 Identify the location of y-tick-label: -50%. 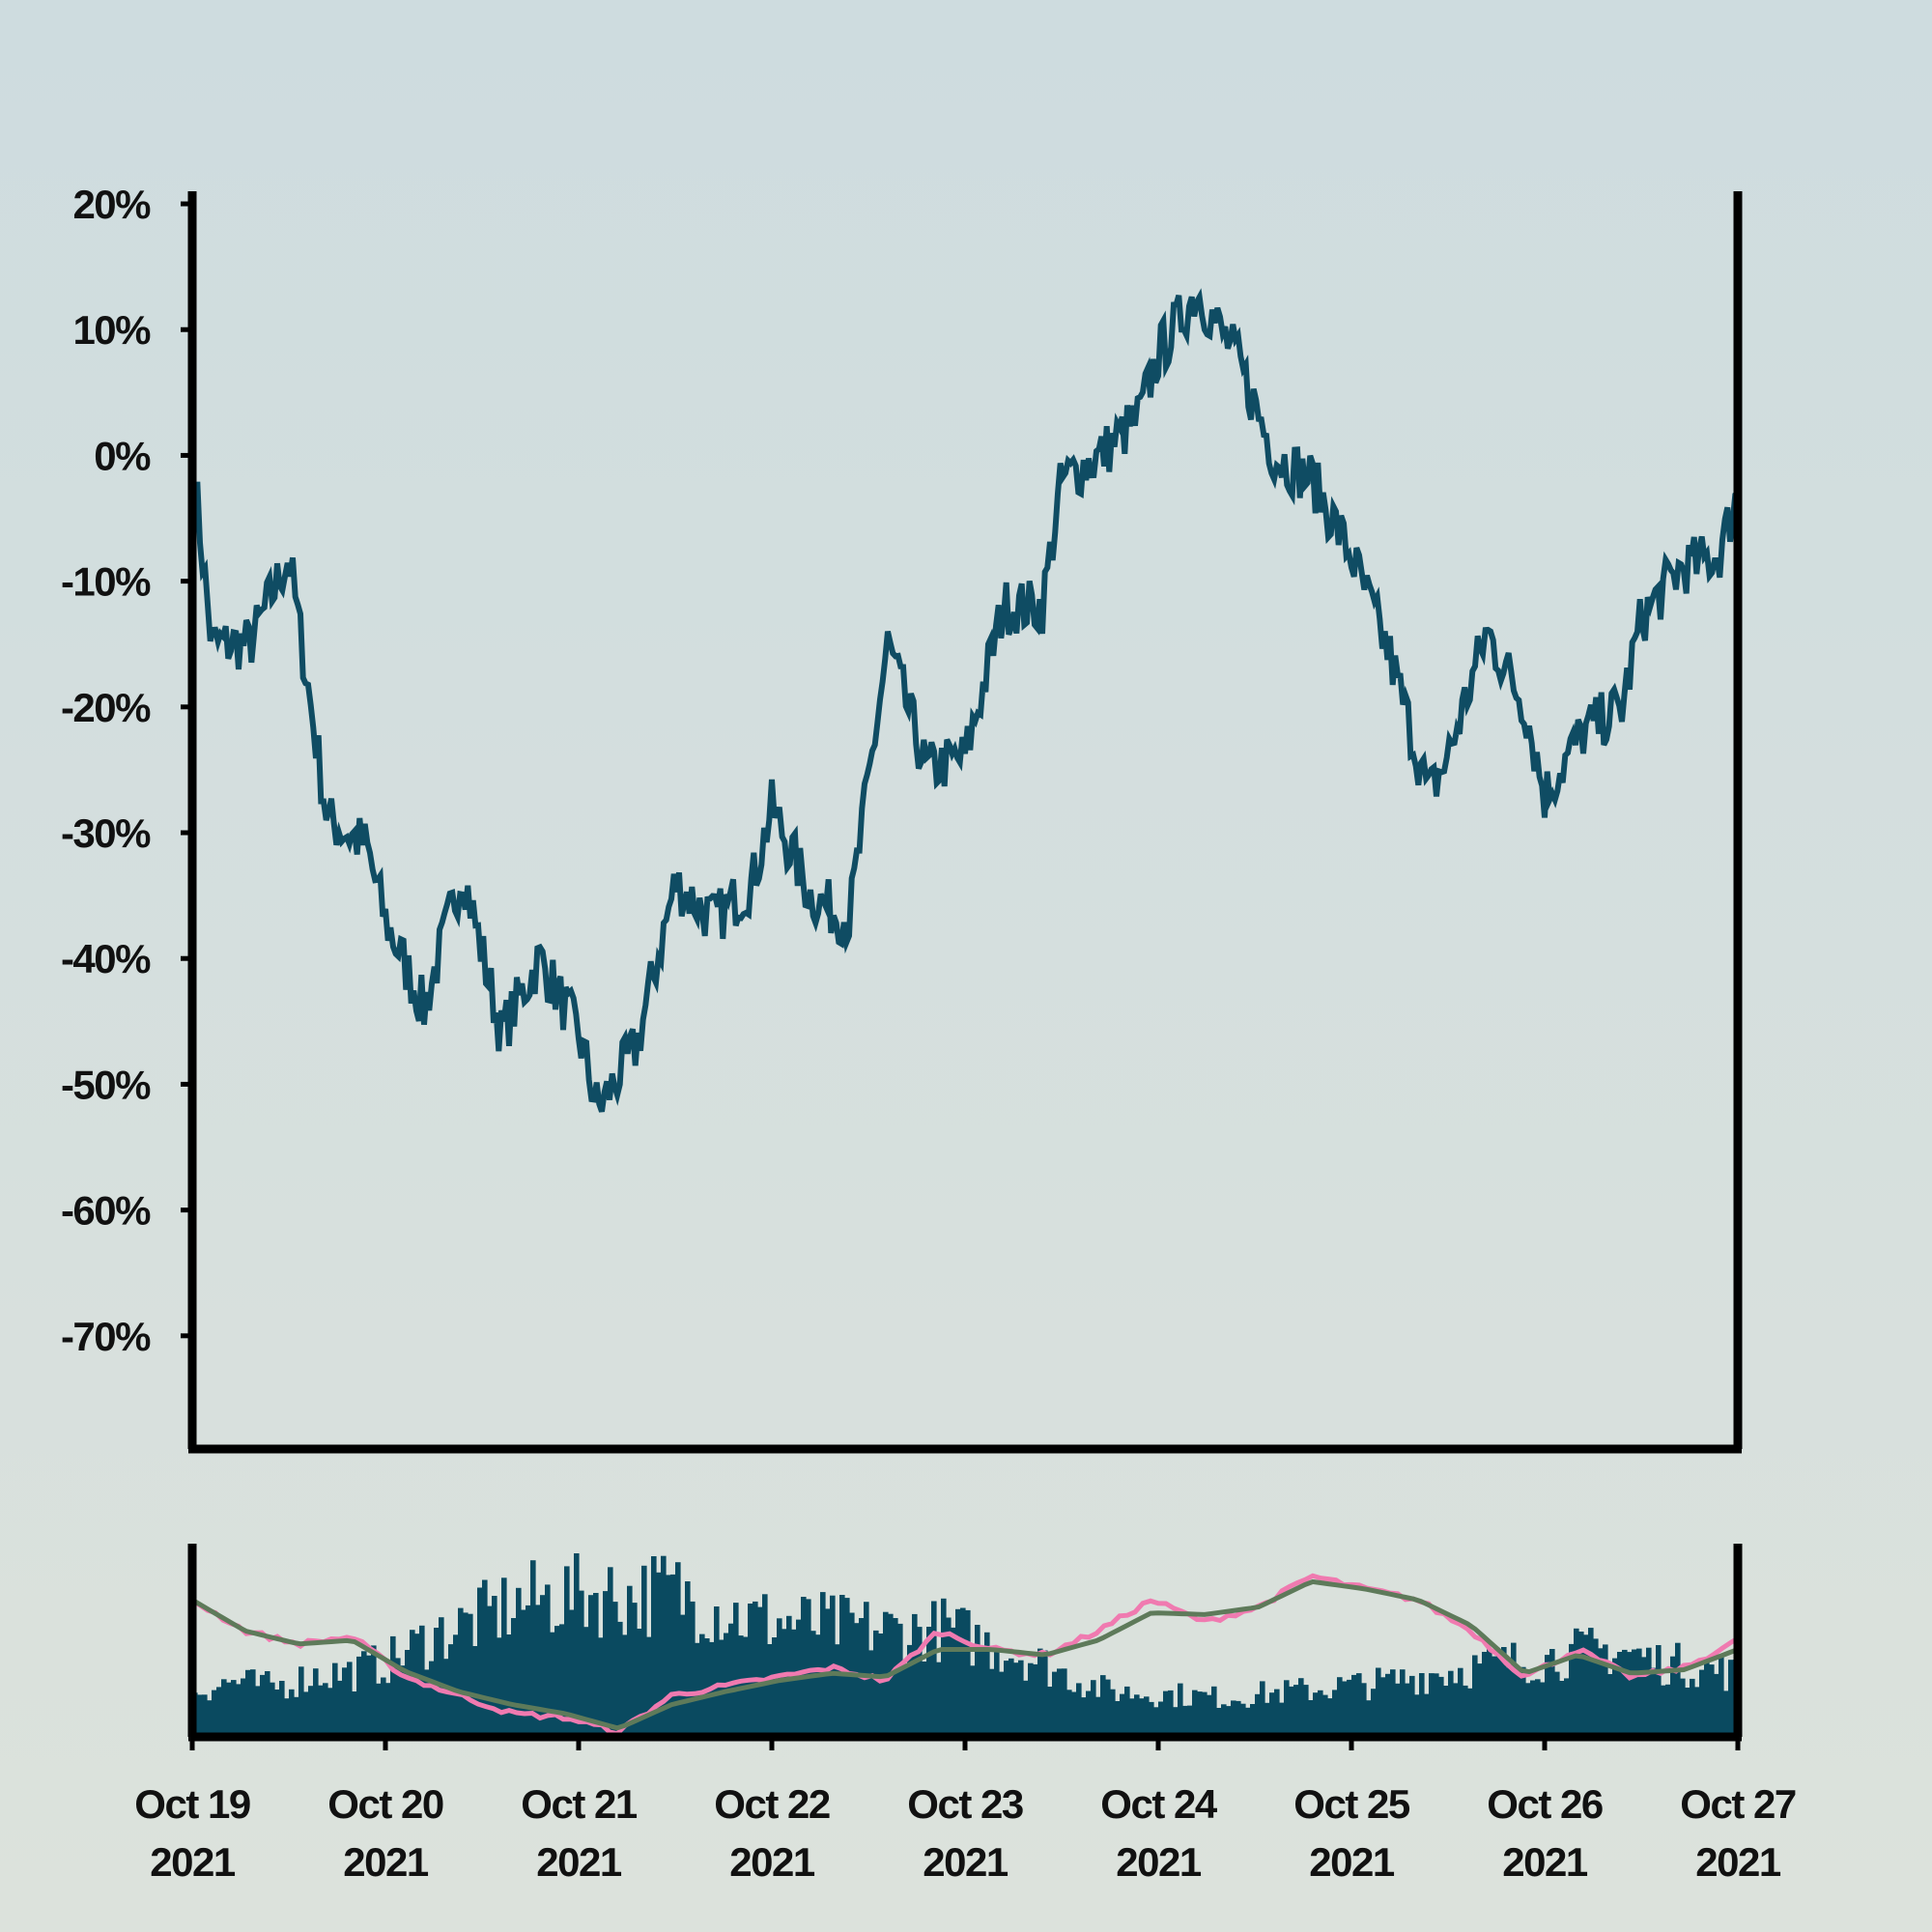
(106, 1084).